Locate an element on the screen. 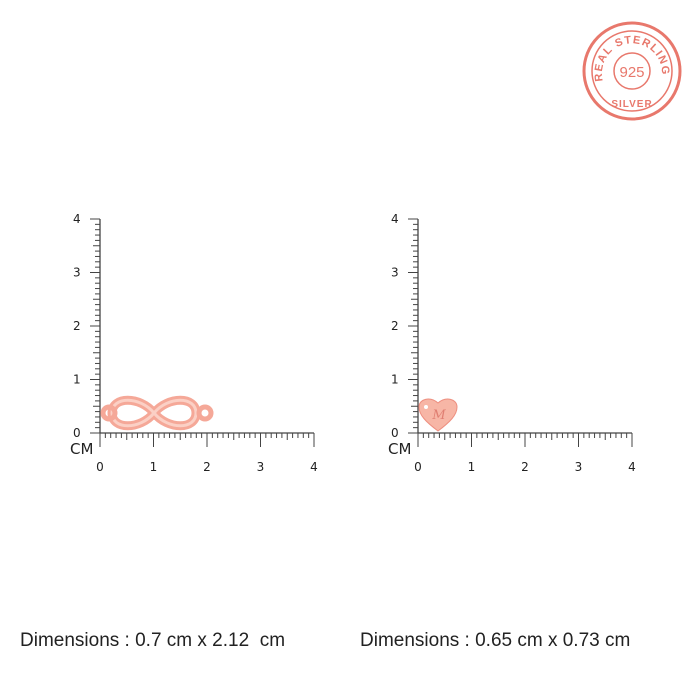 The image size is (700, 700). infinity-connector-image is located at coordinates (157, 413).